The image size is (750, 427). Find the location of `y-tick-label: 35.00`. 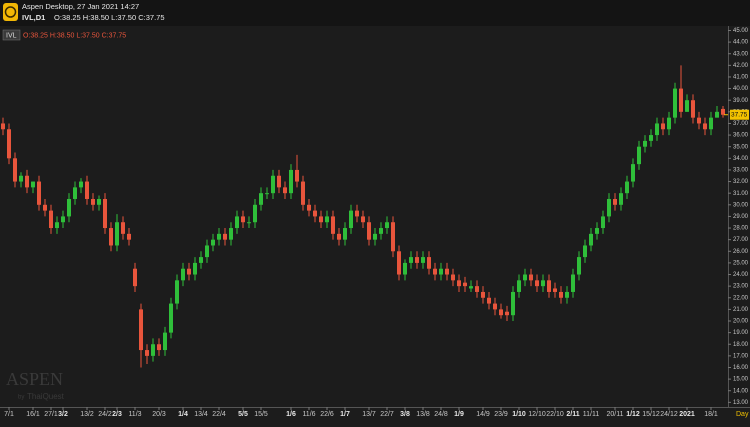

y-tick-label: 35.00 is located at coordinates (741, 147).